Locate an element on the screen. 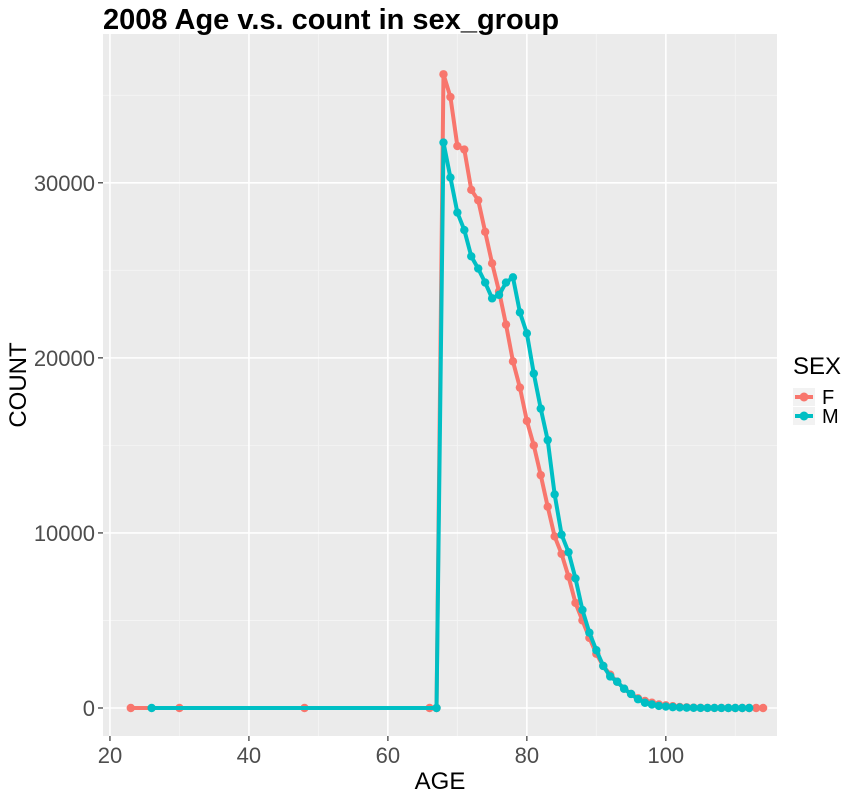  y-axis-title: COUNT is located at coordinates (18, 385).